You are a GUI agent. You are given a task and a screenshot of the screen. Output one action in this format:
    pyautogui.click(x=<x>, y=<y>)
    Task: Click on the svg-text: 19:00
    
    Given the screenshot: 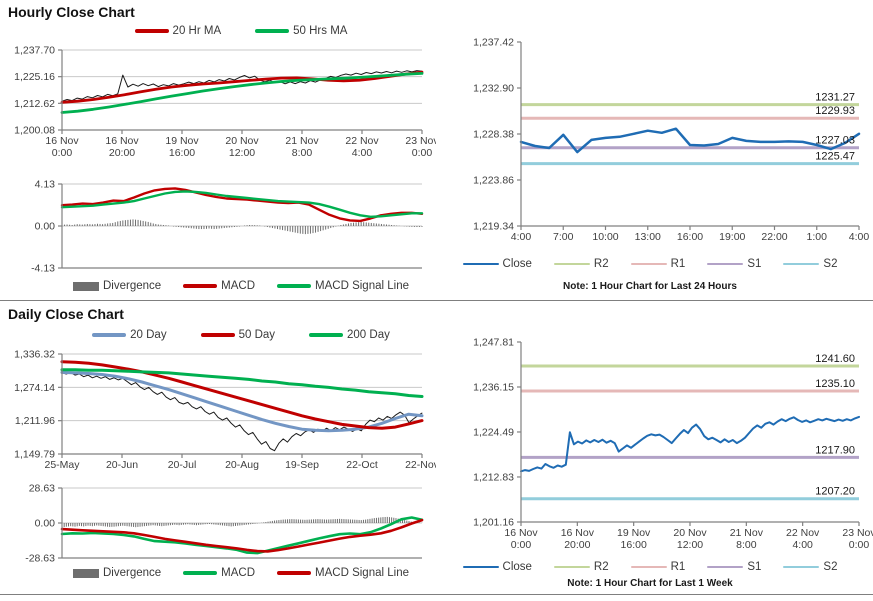 What is the action you would take?
    pyautogui.click(x=732, y=237)
    